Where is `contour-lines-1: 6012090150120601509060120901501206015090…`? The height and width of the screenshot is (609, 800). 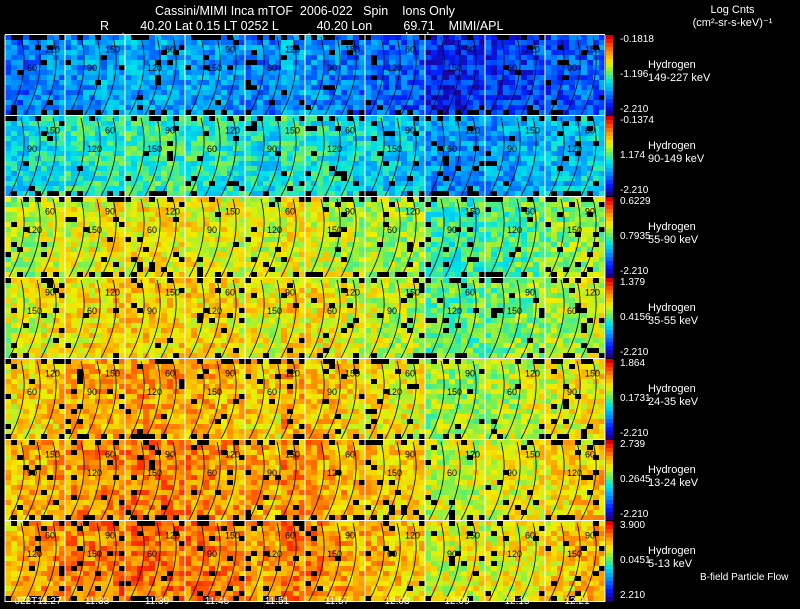 contour-lines-1: 6012090150120601509060120901501206015090… is located at coordinates (304, 76).